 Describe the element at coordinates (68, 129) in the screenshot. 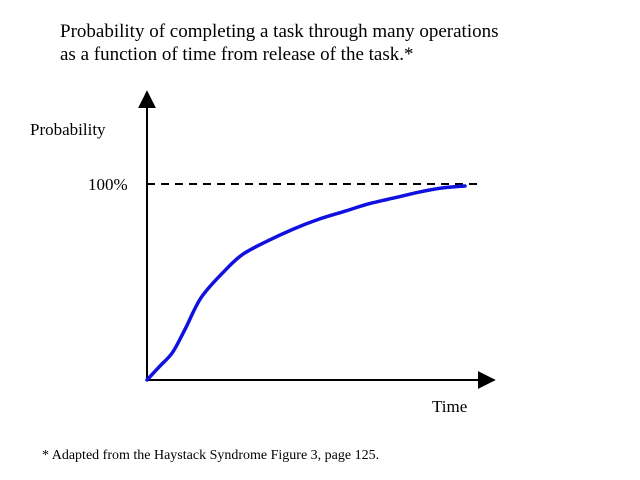

I see `y-axis-label: Probability` at that location.